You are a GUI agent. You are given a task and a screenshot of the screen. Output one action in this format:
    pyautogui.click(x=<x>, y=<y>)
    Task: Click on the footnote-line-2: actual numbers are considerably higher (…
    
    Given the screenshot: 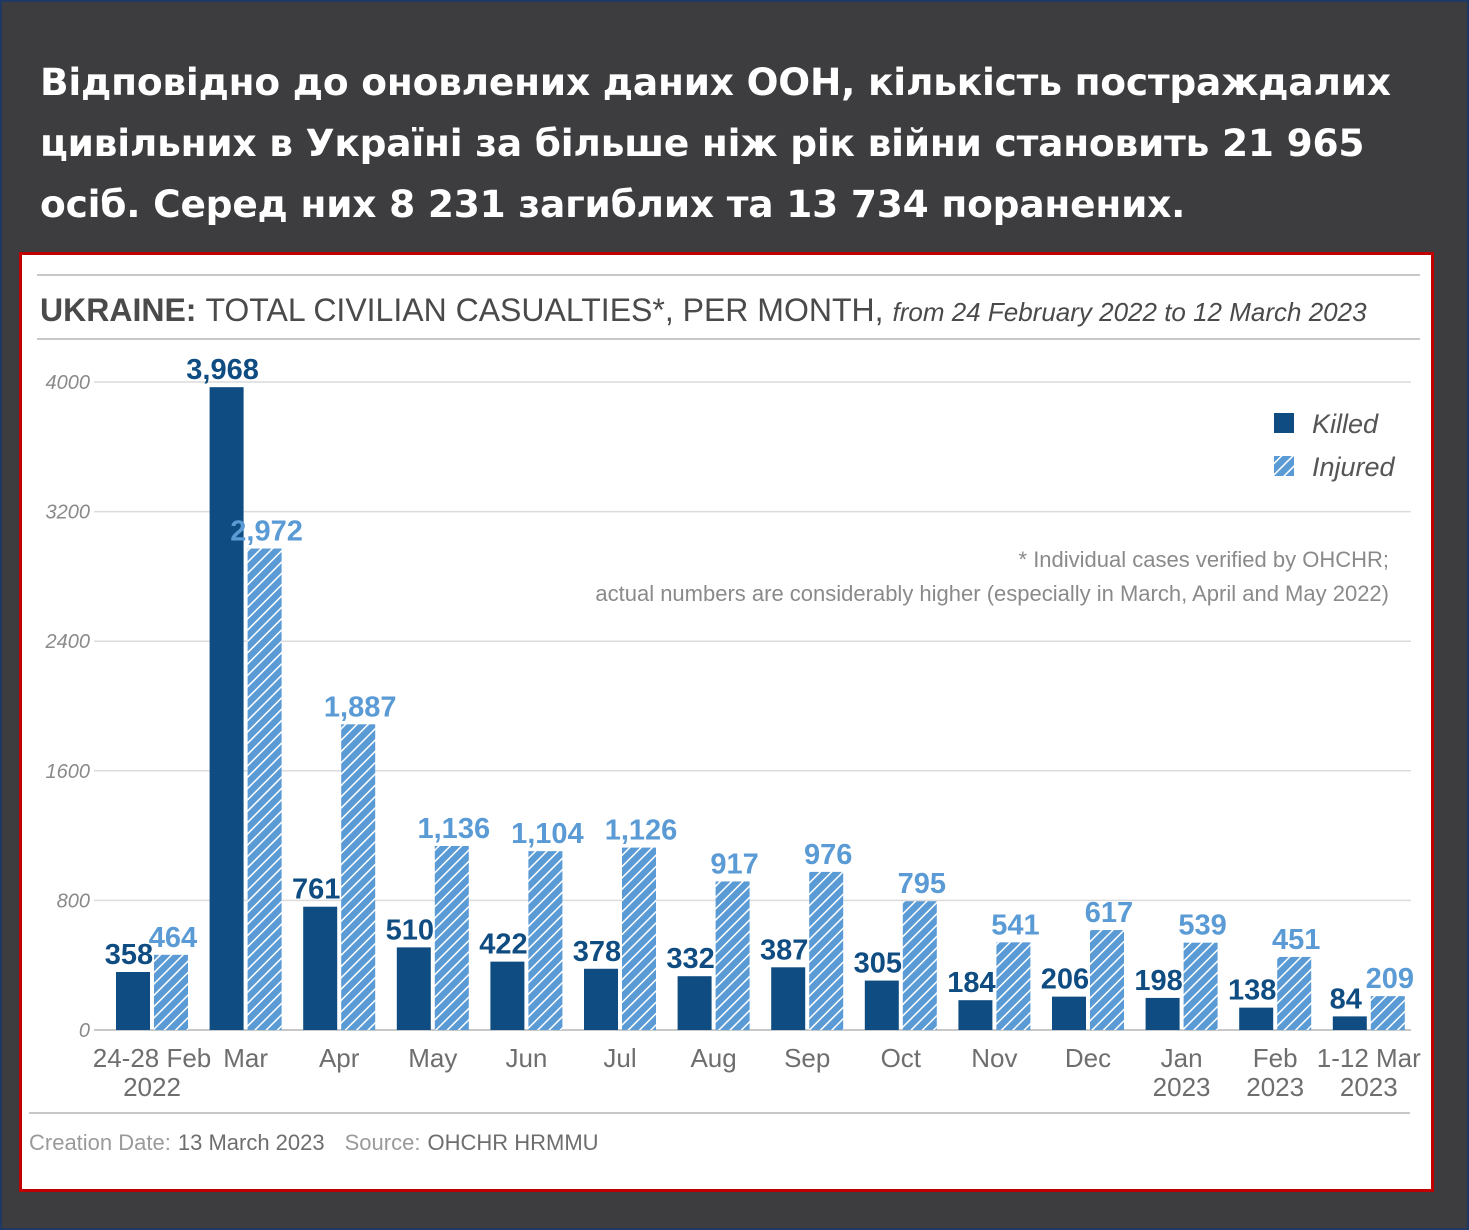 What is the action you would take?
    pyautogui.click(x=992, y=593)
    